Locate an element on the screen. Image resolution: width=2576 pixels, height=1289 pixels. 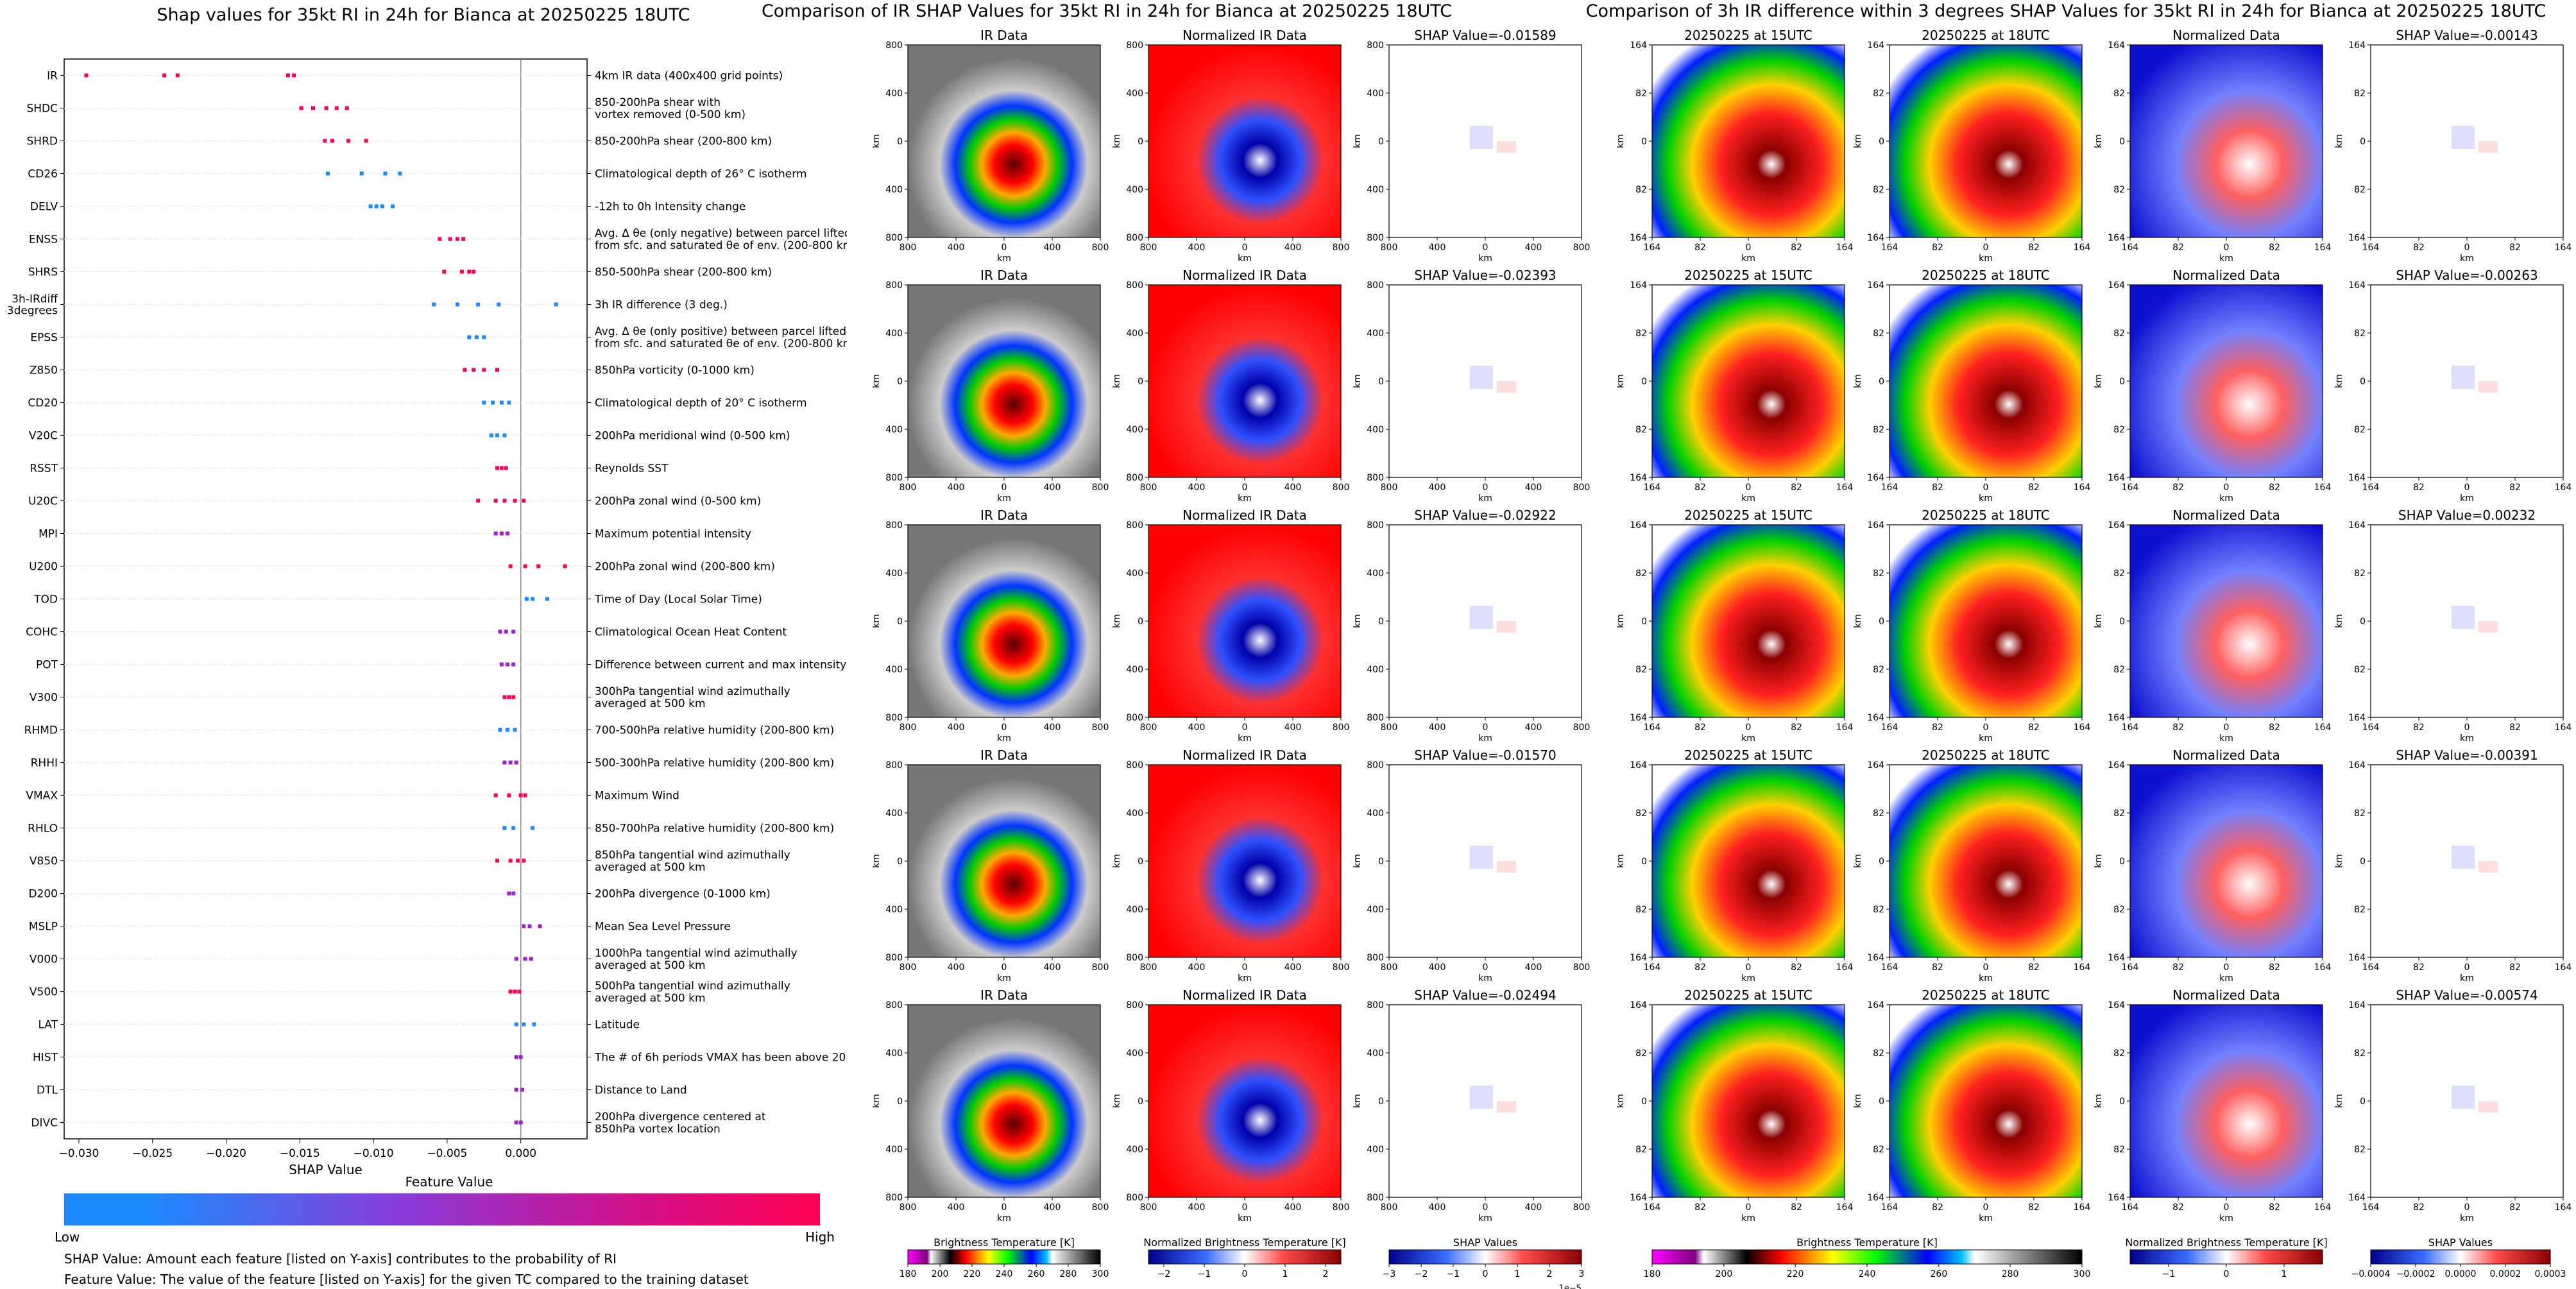
colorbar-tick-label: 0.0002 is located at coordinates (2505, 1274).